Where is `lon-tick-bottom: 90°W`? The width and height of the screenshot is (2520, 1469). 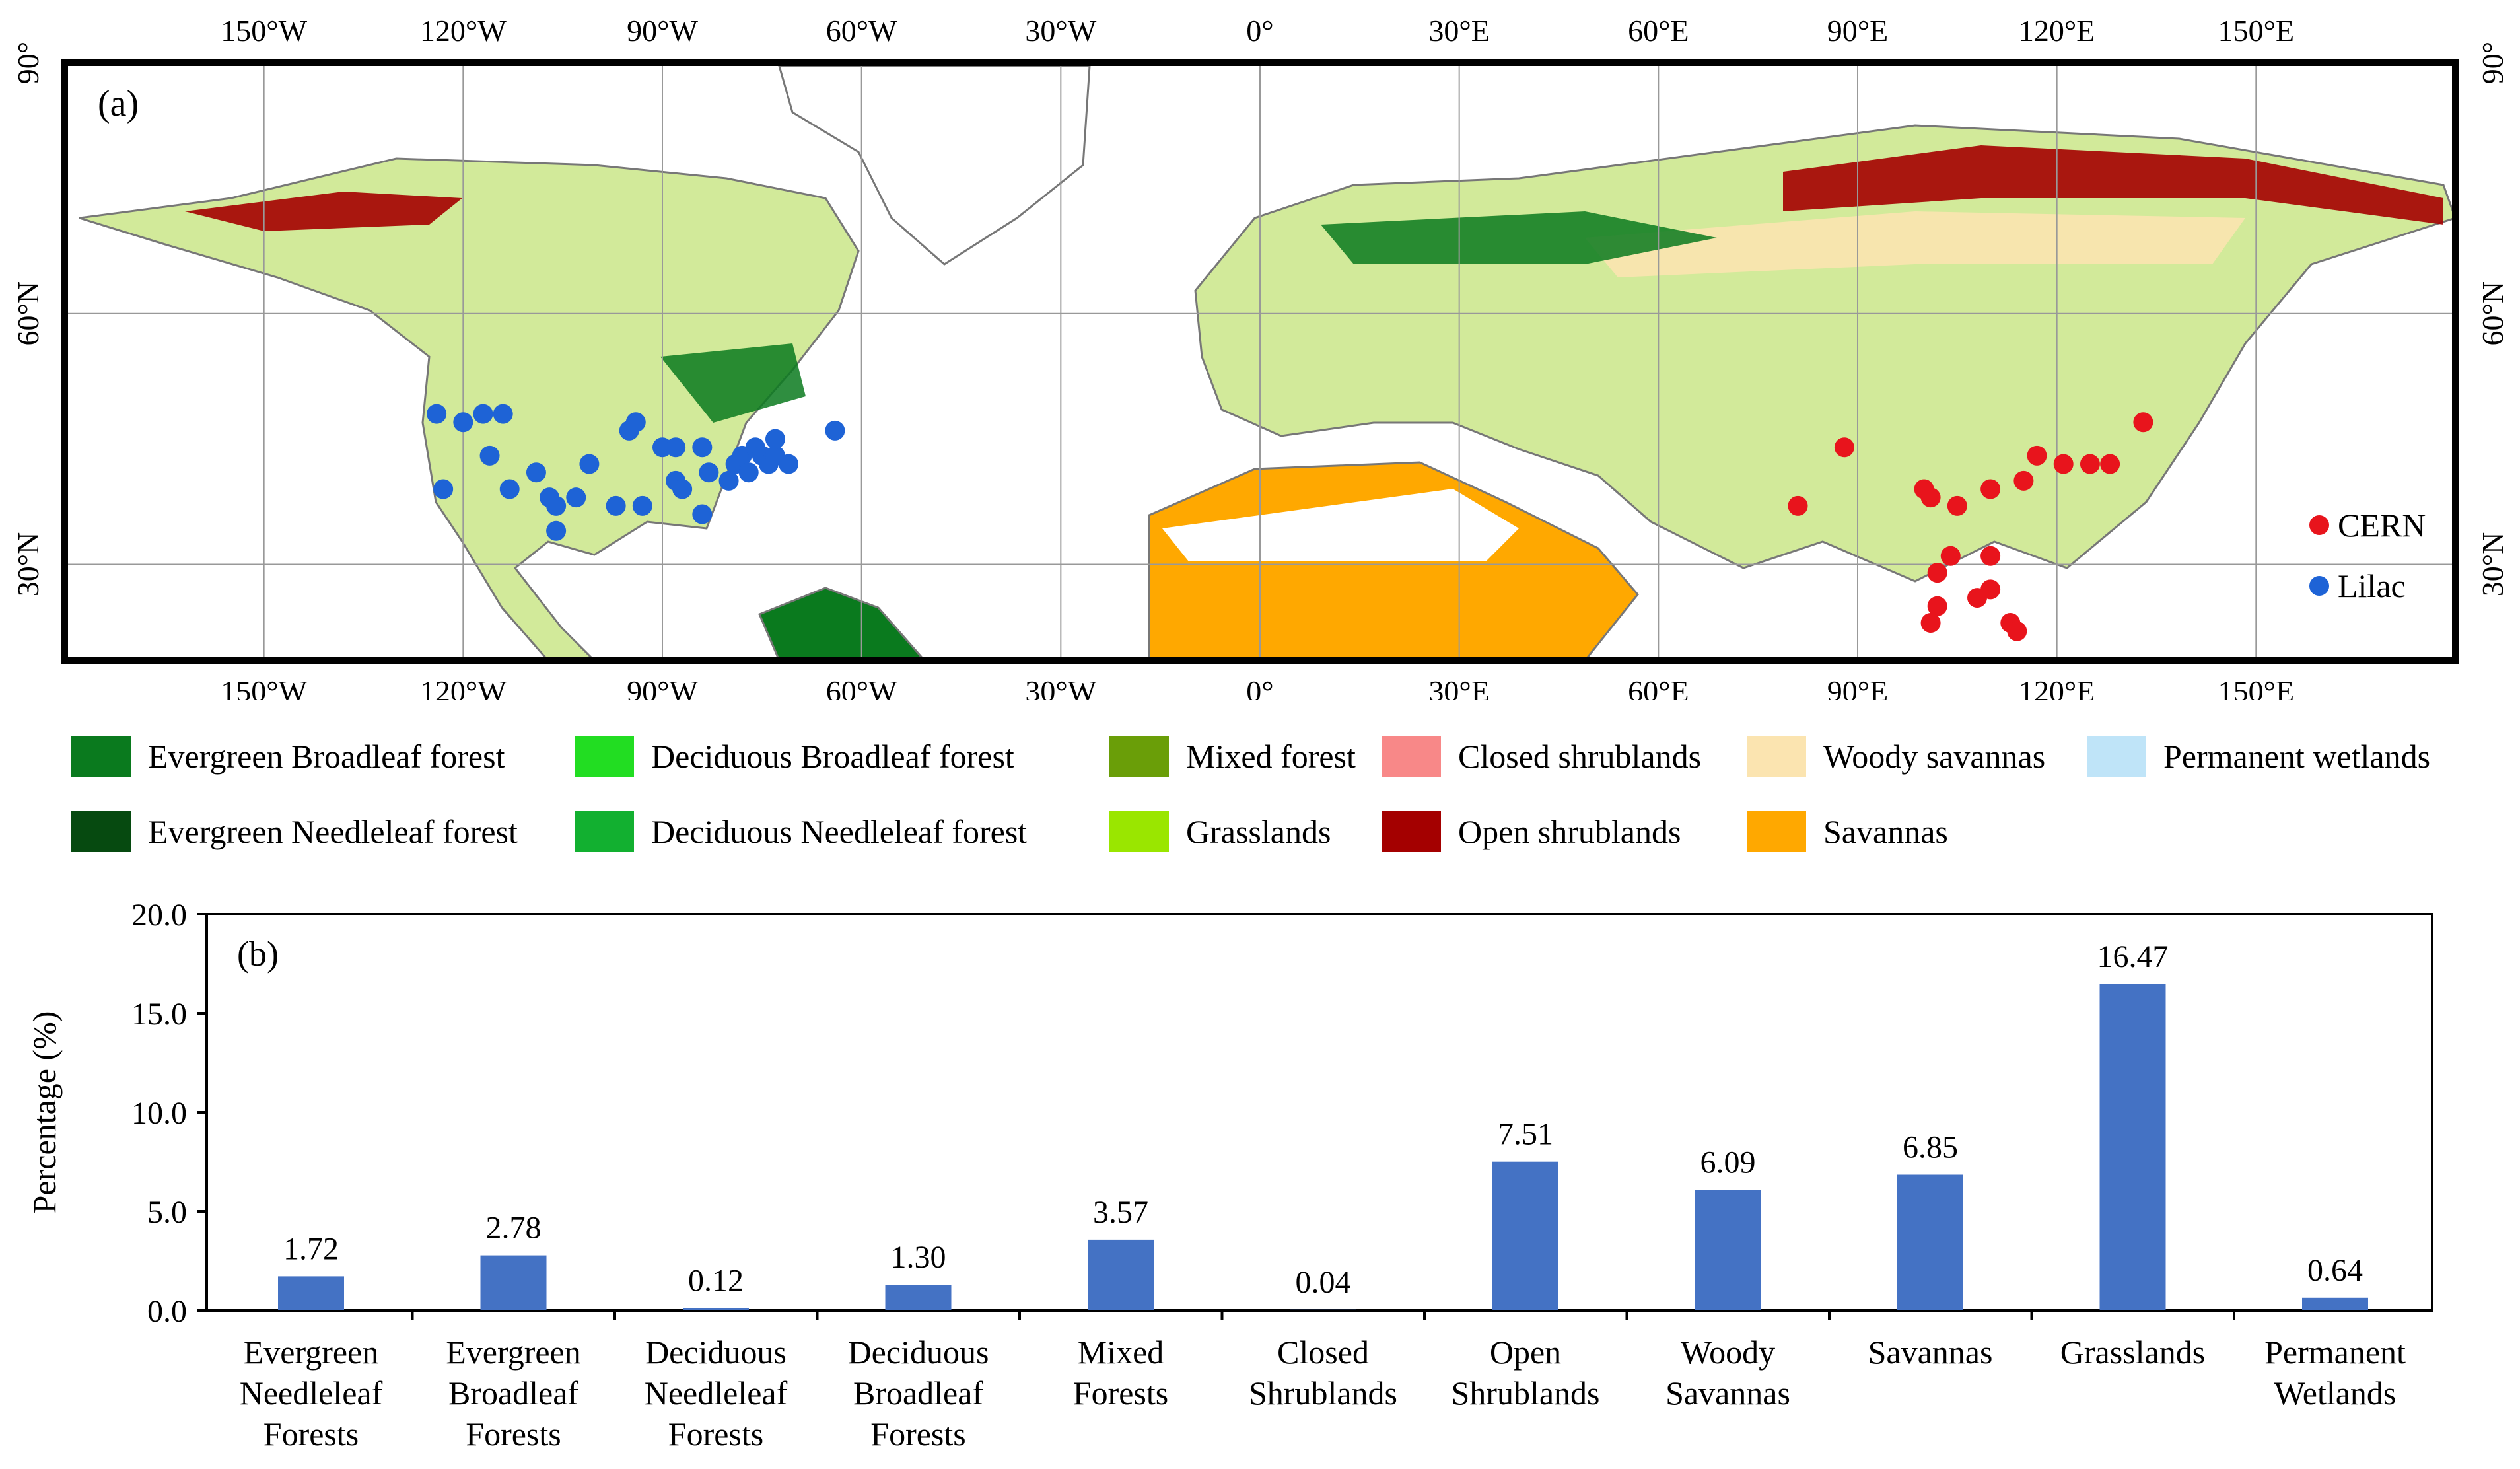
lon-tick-bottom: 90°W is located at coordinates (662, 687).